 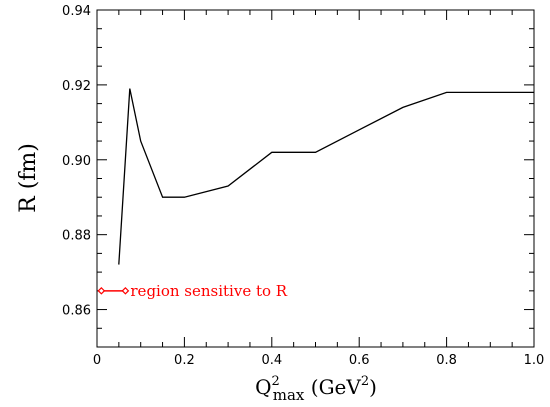 What do you see at coordinates (76, 11) in the screenshot?
I see `y-tick-label: 0.94` at bounding box center [76, 11].